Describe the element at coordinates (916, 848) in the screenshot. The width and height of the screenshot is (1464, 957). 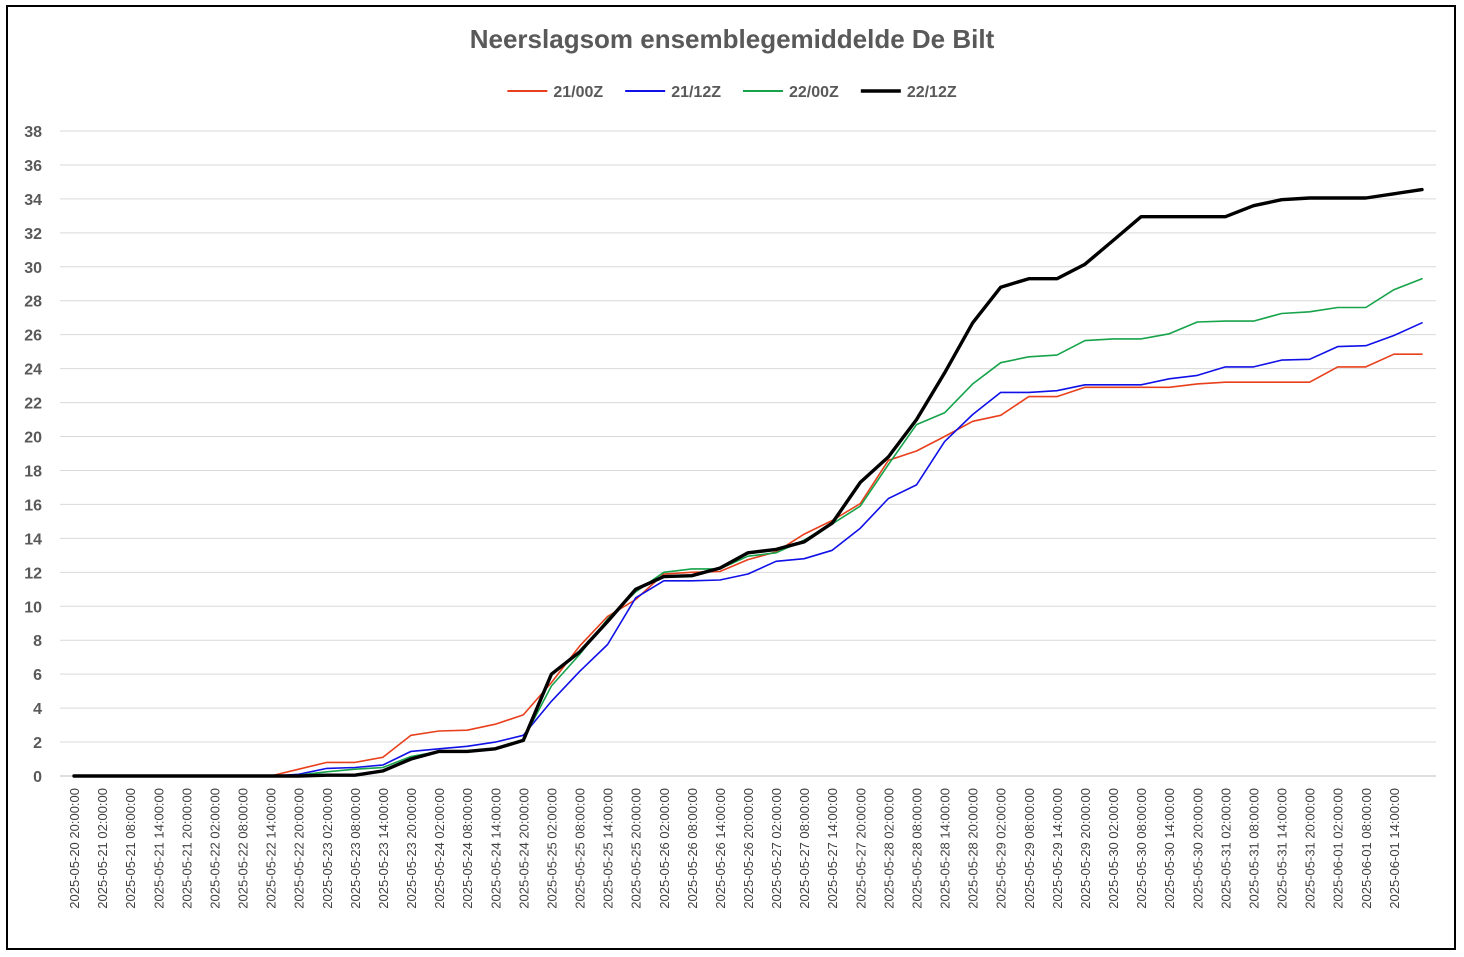
I see `x-tick-label: 2025-05-28 08:00:00` at that location.